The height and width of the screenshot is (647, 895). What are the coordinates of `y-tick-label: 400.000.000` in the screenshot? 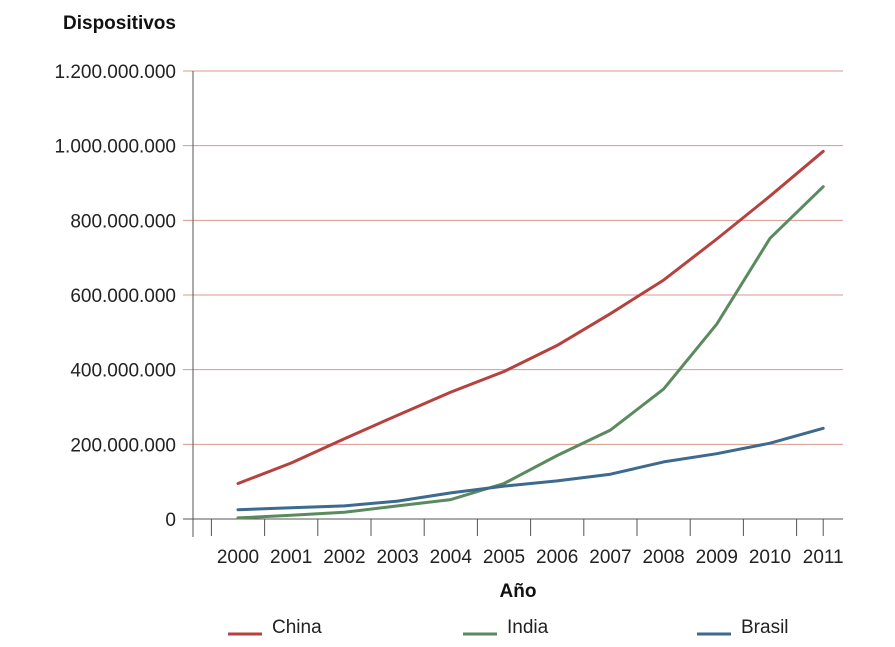 It's located at (123, 371).